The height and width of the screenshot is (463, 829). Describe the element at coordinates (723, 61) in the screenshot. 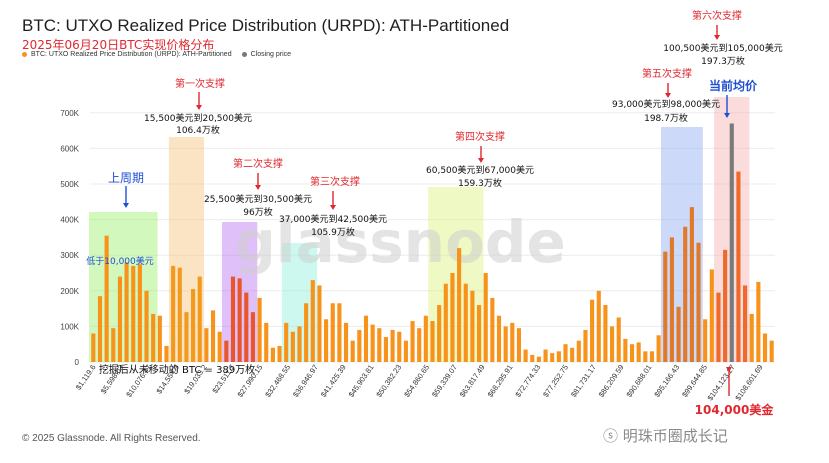

I see `annotation-label: 197.3万枚` at that location.